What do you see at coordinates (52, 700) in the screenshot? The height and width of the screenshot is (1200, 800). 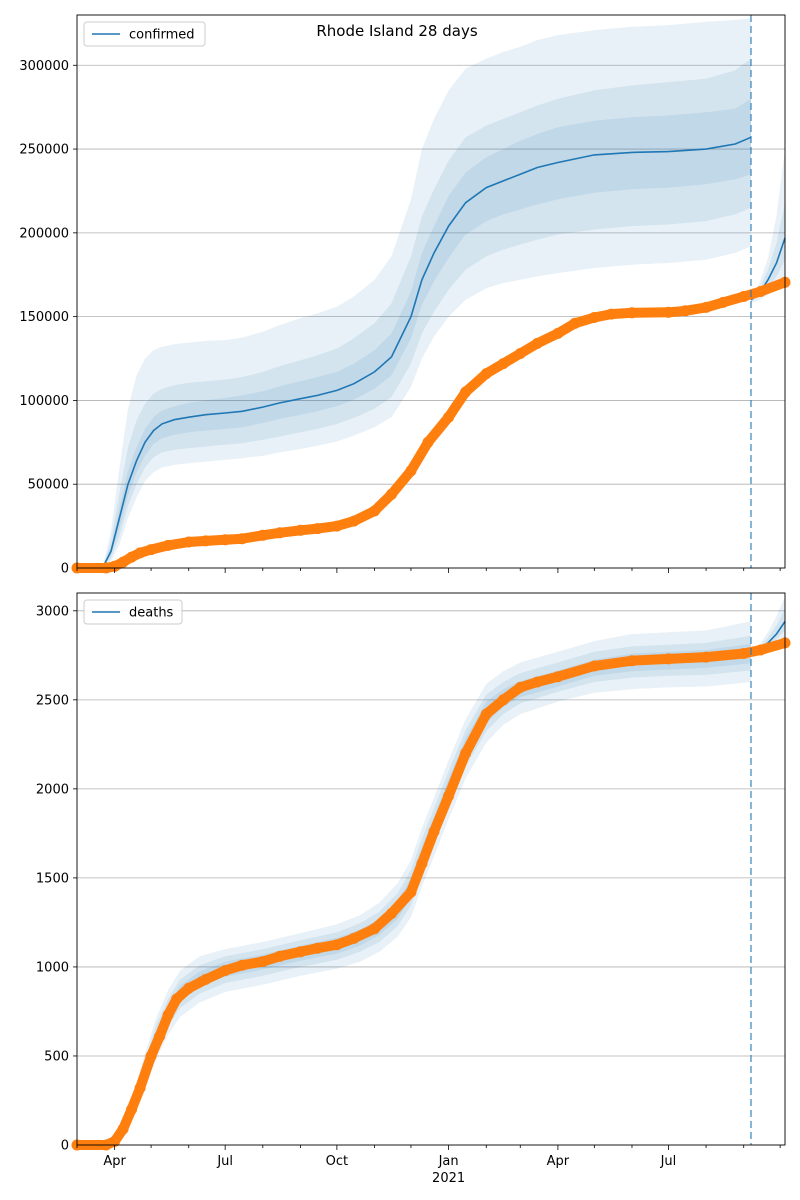 I see `y-tick-label: 2500` at bounding box center [52, 700].